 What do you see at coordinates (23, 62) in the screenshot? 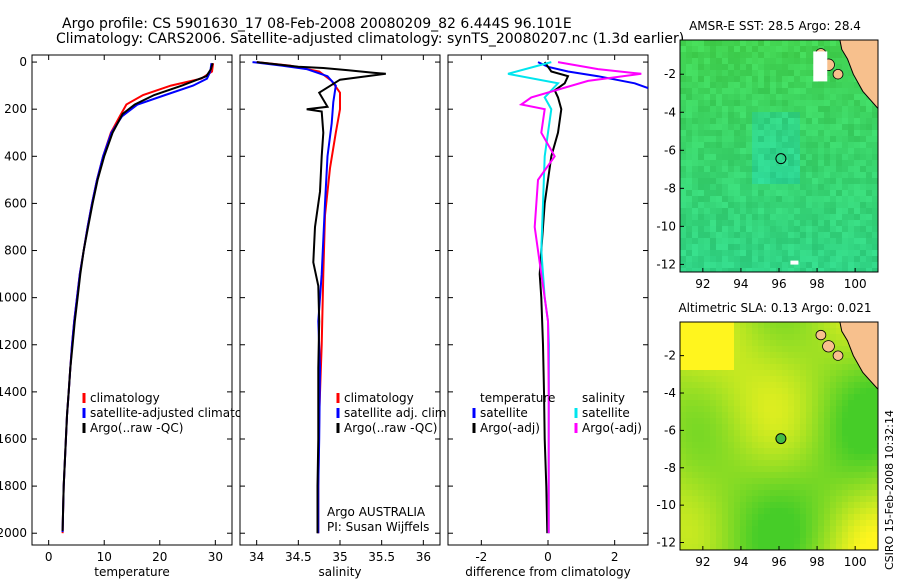
I see `y-tick-label: 0` at bounding box center [23, 62].